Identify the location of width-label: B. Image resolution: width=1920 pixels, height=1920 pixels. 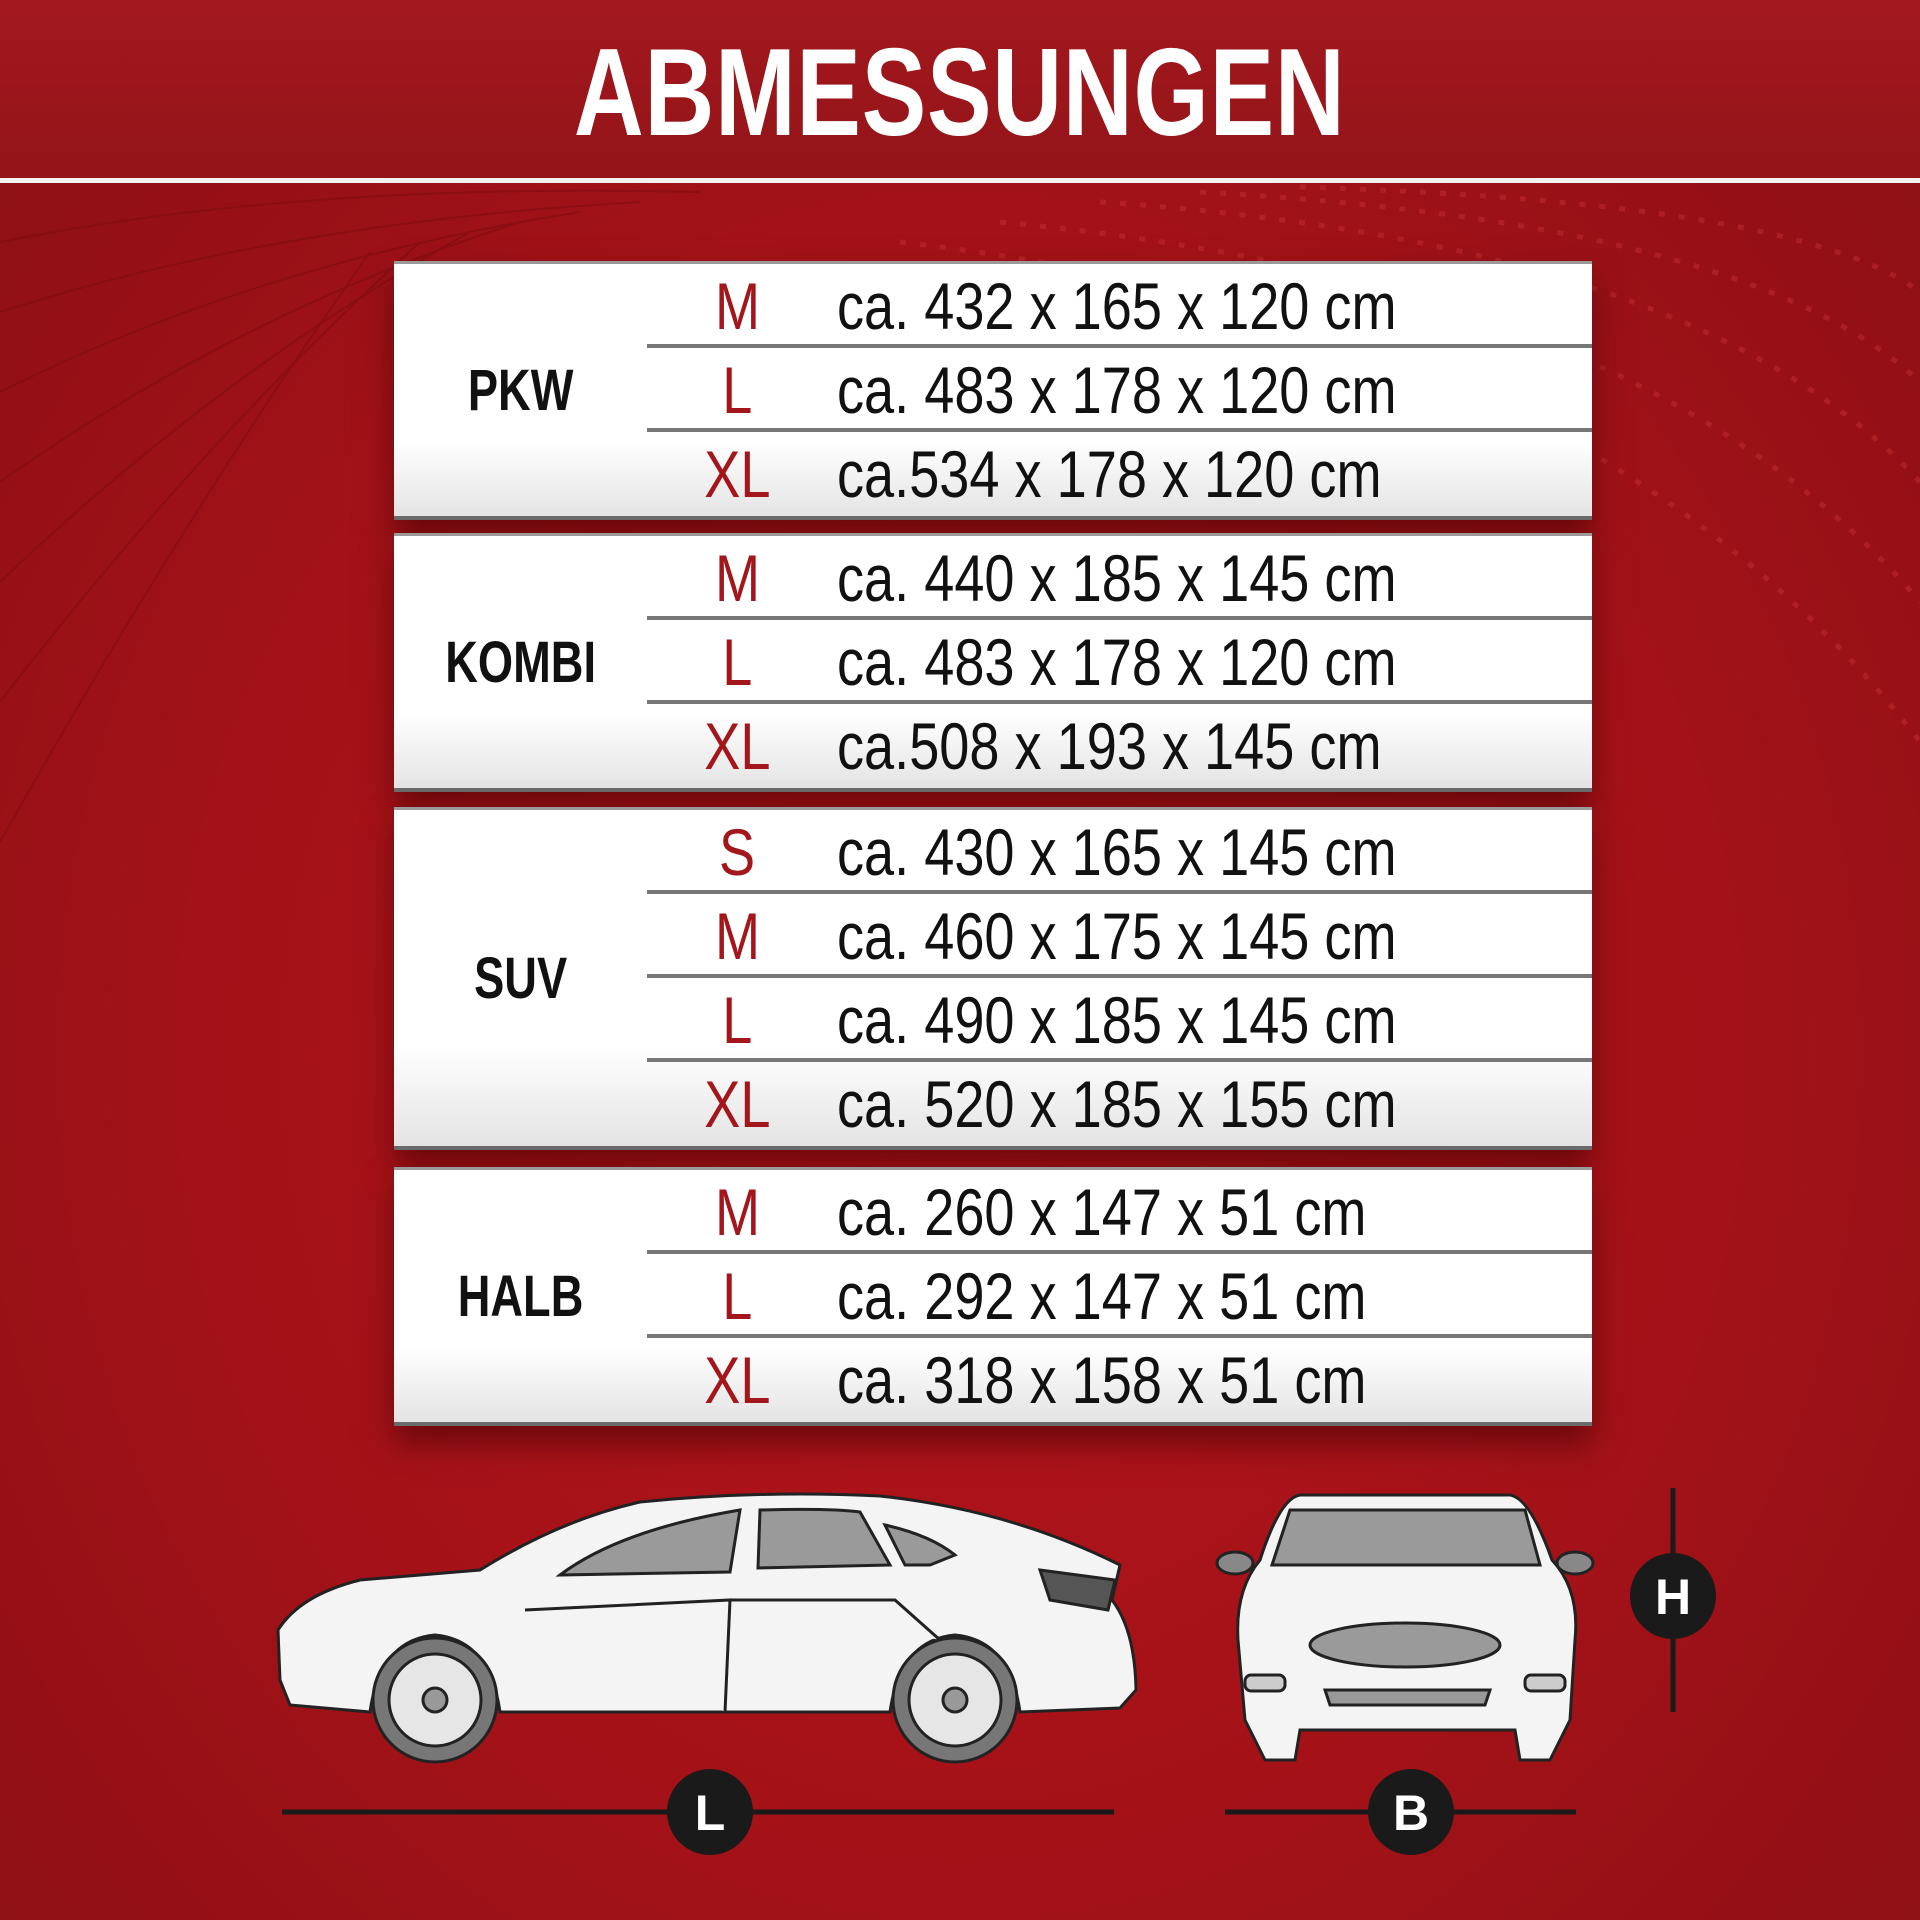
(1411, 1813).